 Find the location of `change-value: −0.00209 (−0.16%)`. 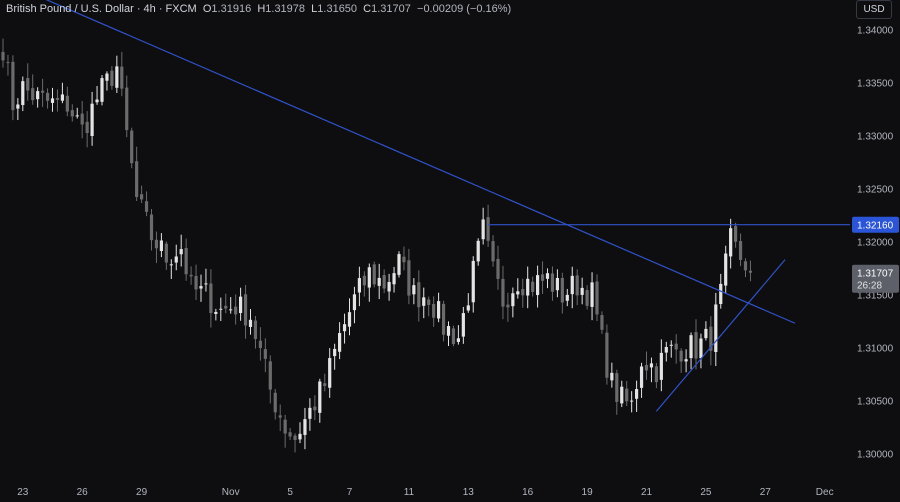

change-value: −0.00209 (−0.16%) is located at coordinates (464, 9).